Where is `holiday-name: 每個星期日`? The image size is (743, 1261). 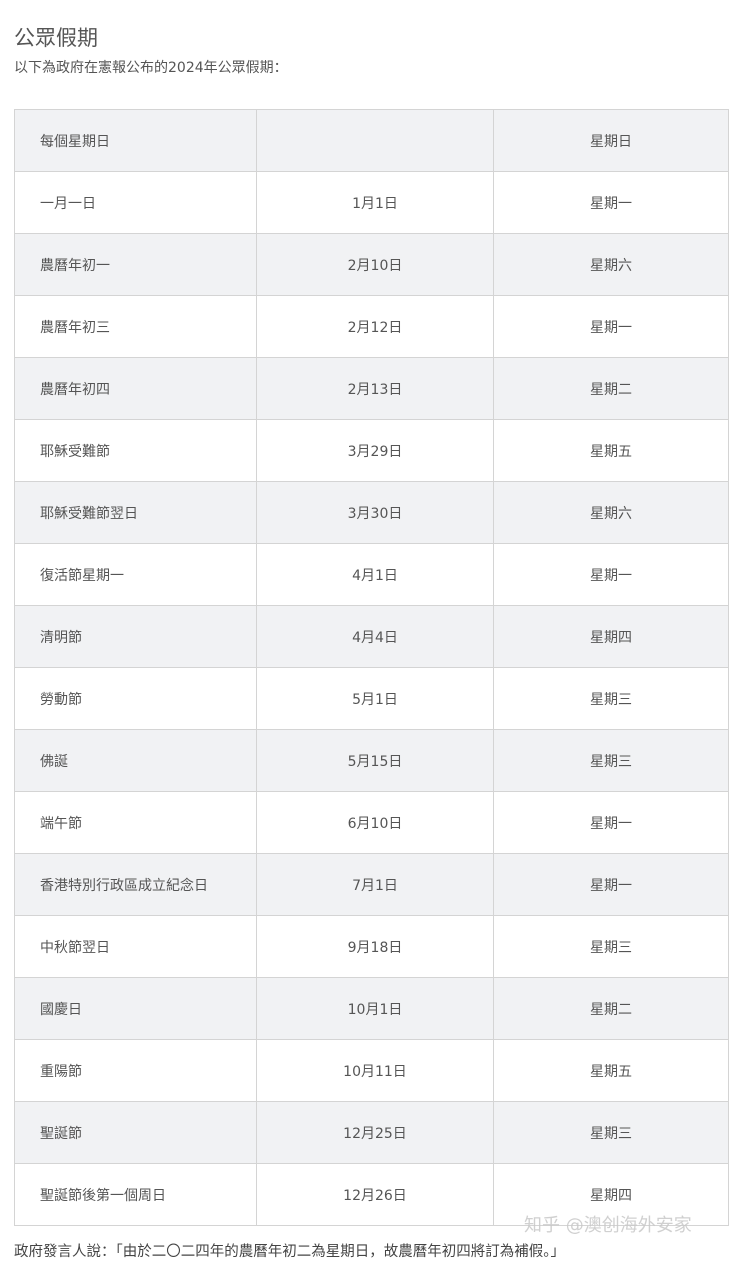 holiday-name: 每個星期日 is located at coordinates (135, 140).